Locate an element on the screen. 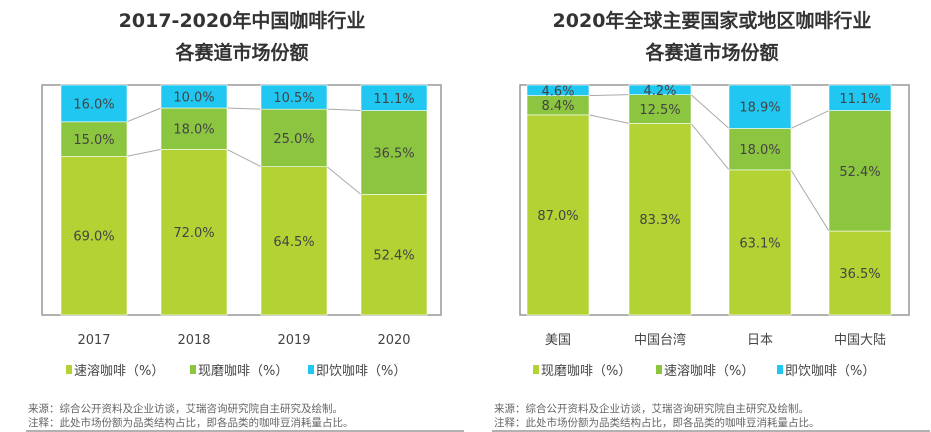 This screenshot has width=931, height=432. category-tick-label: 2018 is located at coordinates (193, 340).